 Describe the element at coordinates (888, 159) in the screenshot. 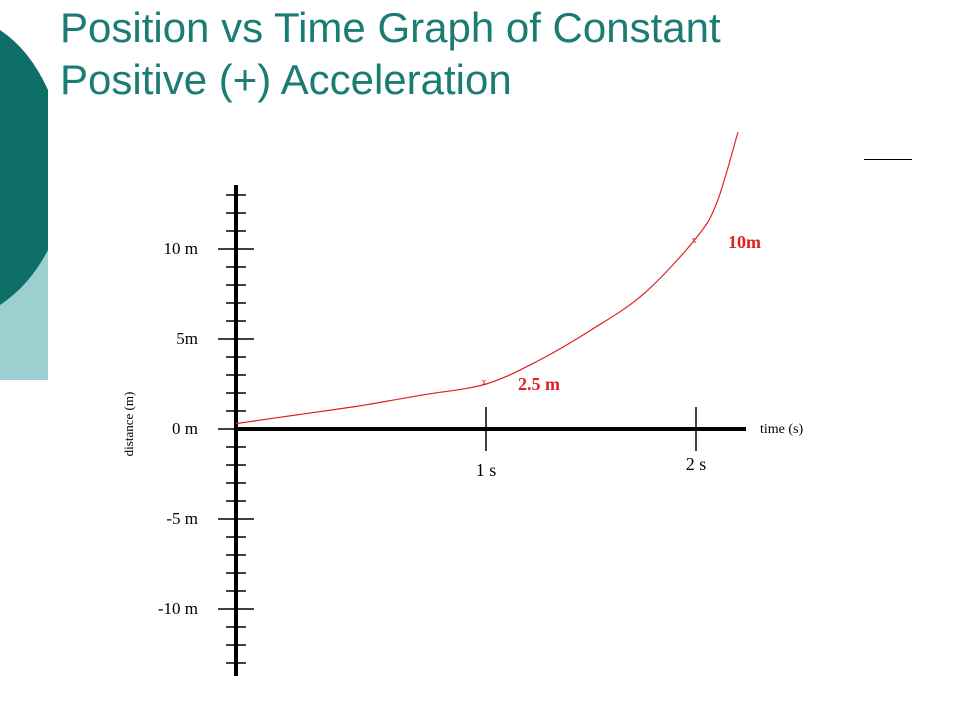

I see `decorative-rule` at that location.